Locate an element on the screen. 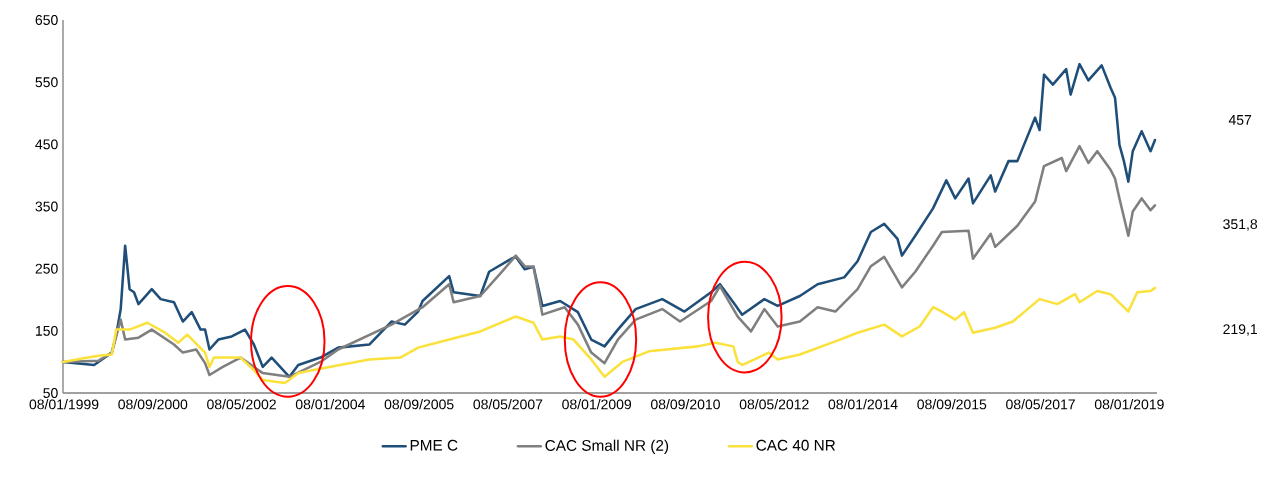 Image resolution: width=1273 pixels, height=478 pixels. y-tick-label: 450 is located at coordinates (46, 144).